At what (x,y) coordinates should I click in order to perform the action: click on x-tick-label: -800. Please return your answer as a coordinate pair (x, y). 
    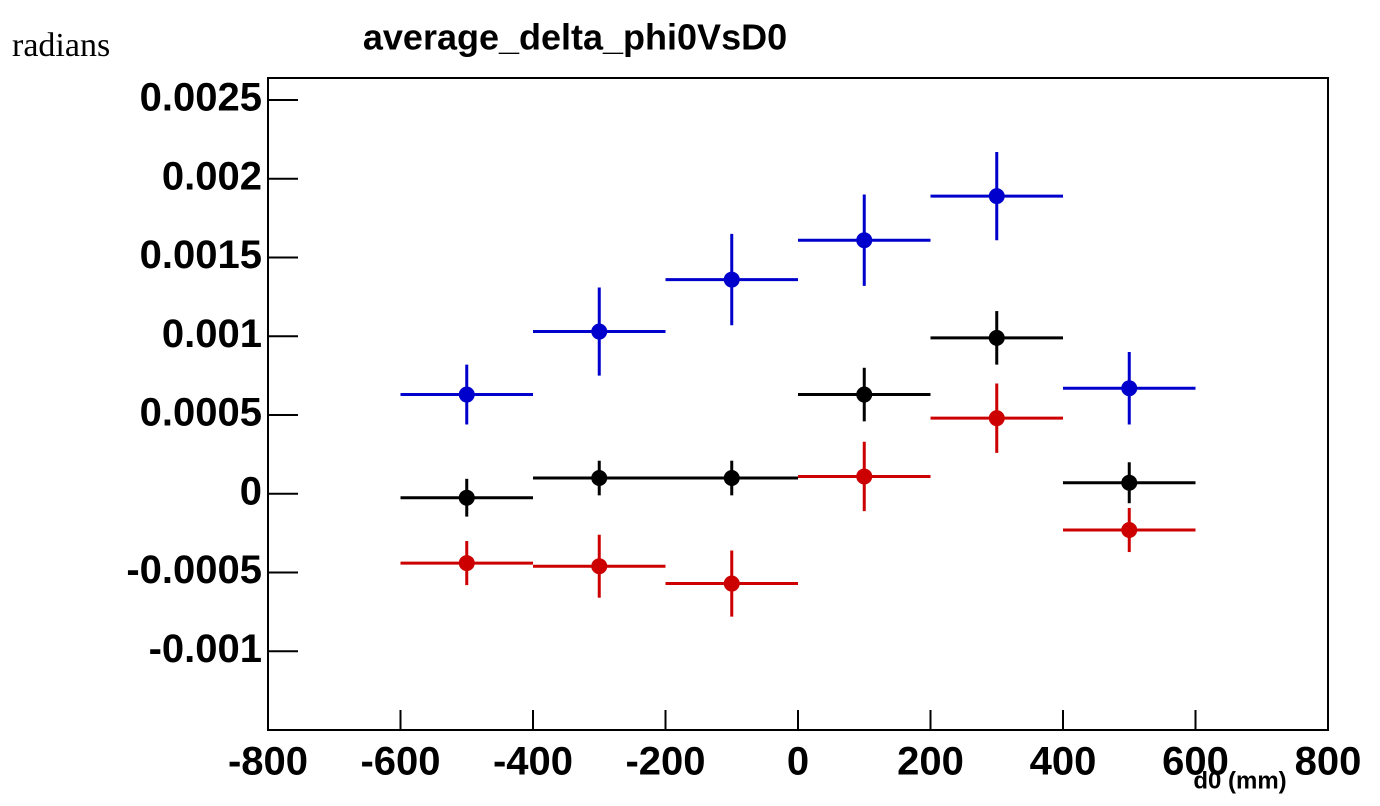
    Looking at the image, I should click on (268, 762).